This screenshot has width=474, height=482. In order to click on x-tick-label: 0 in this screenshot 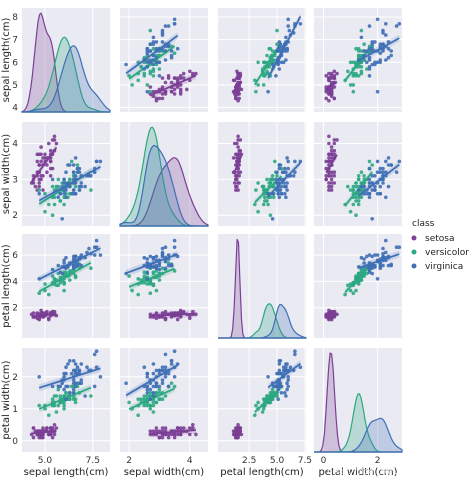, I will do `click(324, 461)`.